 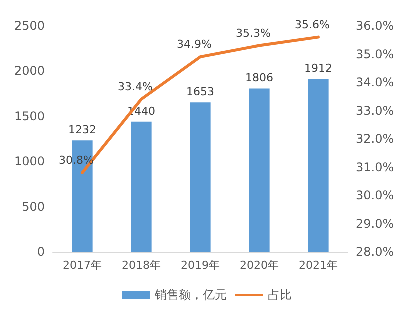 I want to click on y-tick-label: 0, so click(x=41, y=252).